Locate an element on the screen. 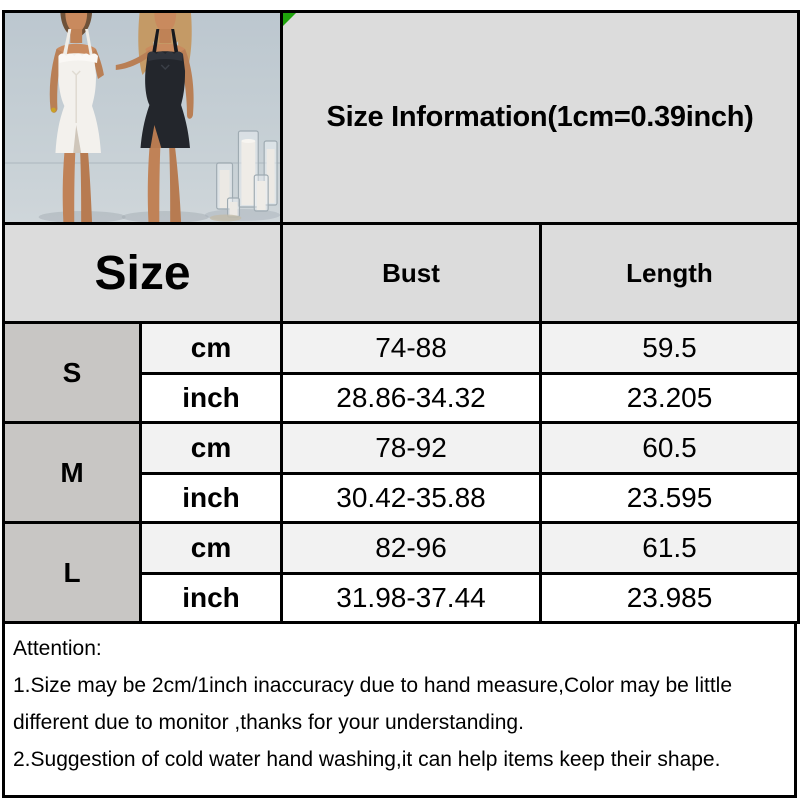 The height and width of the screenshot is (810, 800). row-l-cm: L cm 82-96 61.5 is located at coordinates (401, 572).